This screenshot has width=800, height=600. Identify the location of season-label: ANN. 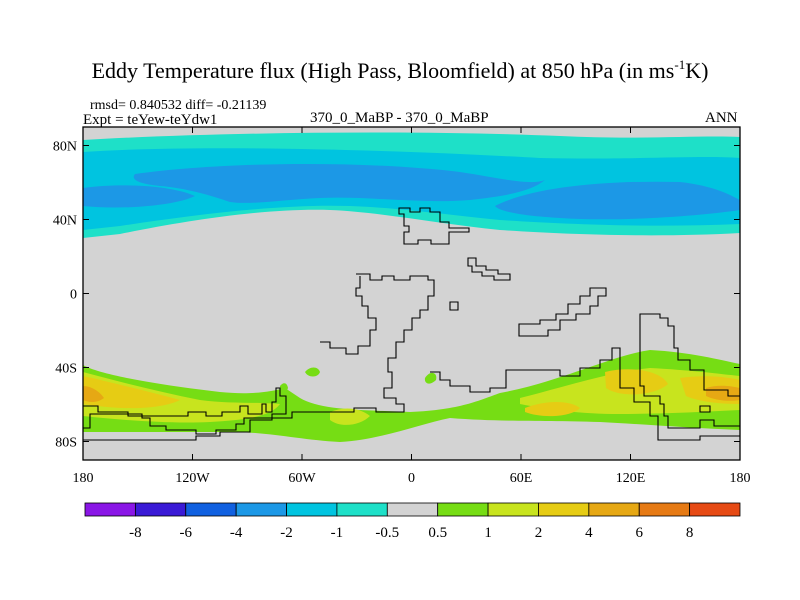
(721, 118).